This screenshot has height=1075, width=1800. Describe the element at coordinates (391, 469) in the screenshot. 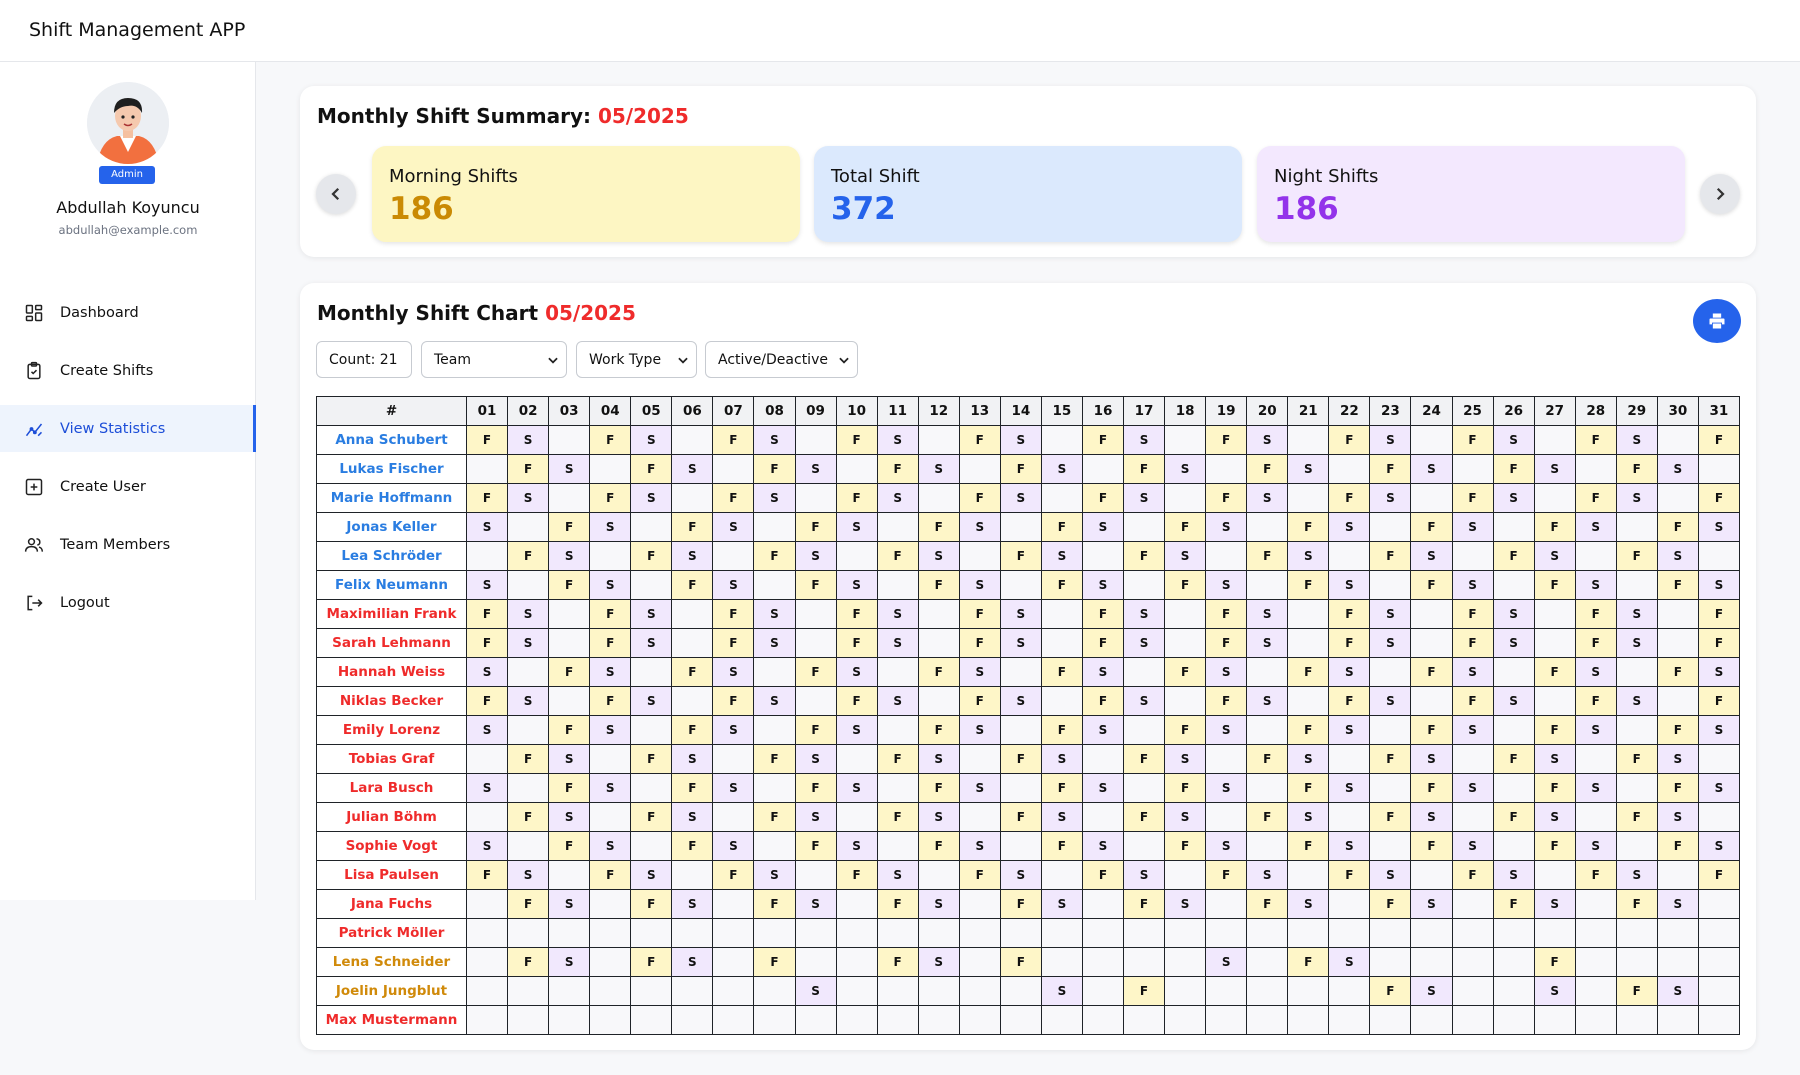

I see `employee-name: Lukas Fischer` at that location.